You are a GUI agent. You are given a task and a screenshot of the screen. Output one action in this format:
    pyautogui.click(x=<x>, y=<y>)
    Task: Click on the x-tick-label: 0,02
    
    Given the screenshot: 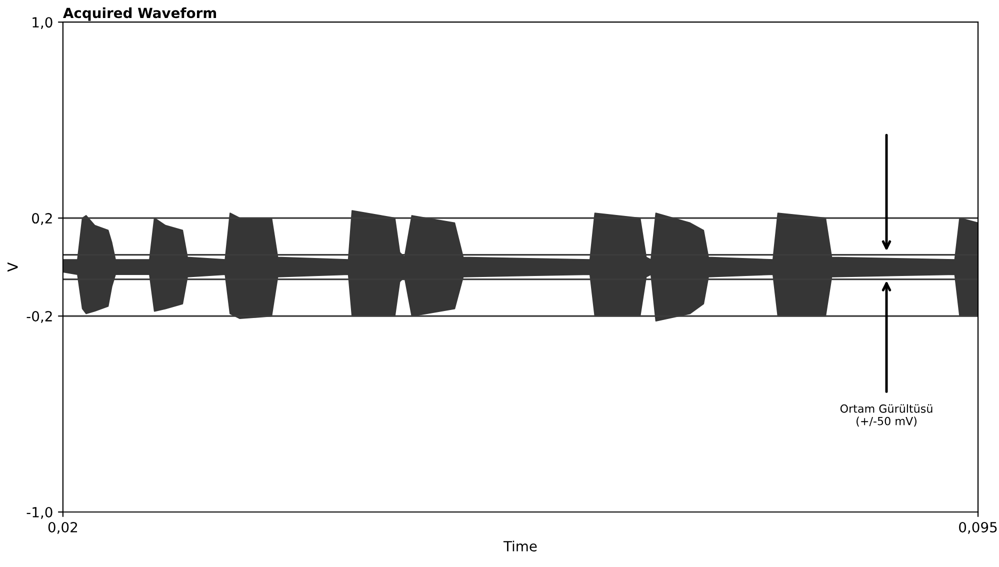 What is the action you would take?
    pyautogui.click(x=63, y=528)
    